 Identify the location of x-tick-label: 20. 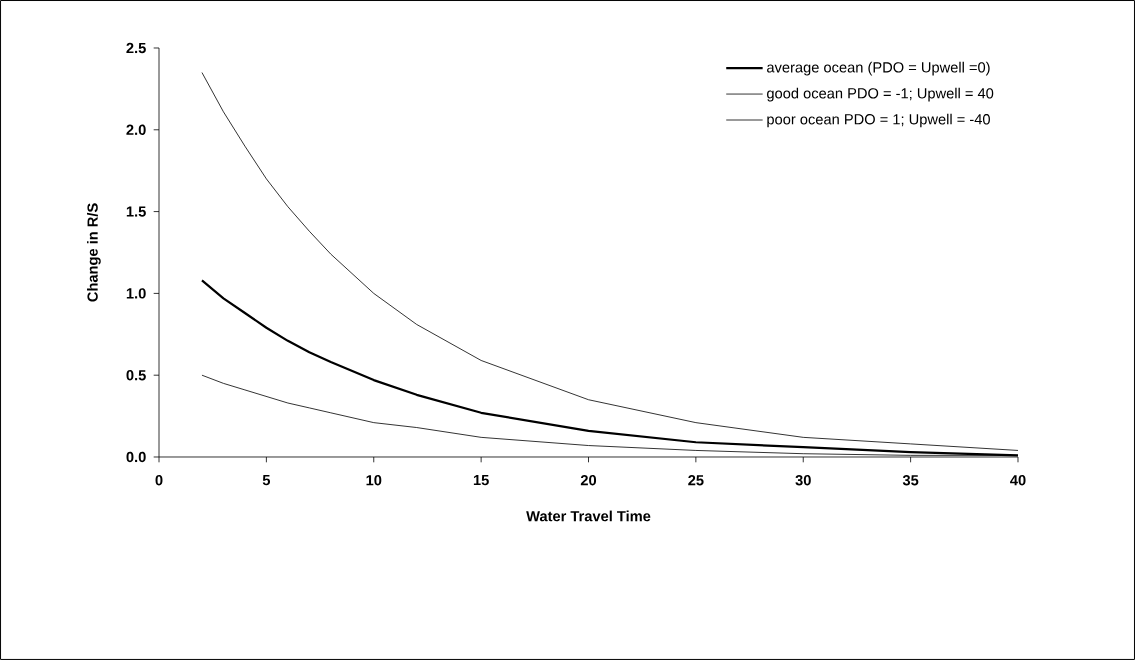
(588, 480).